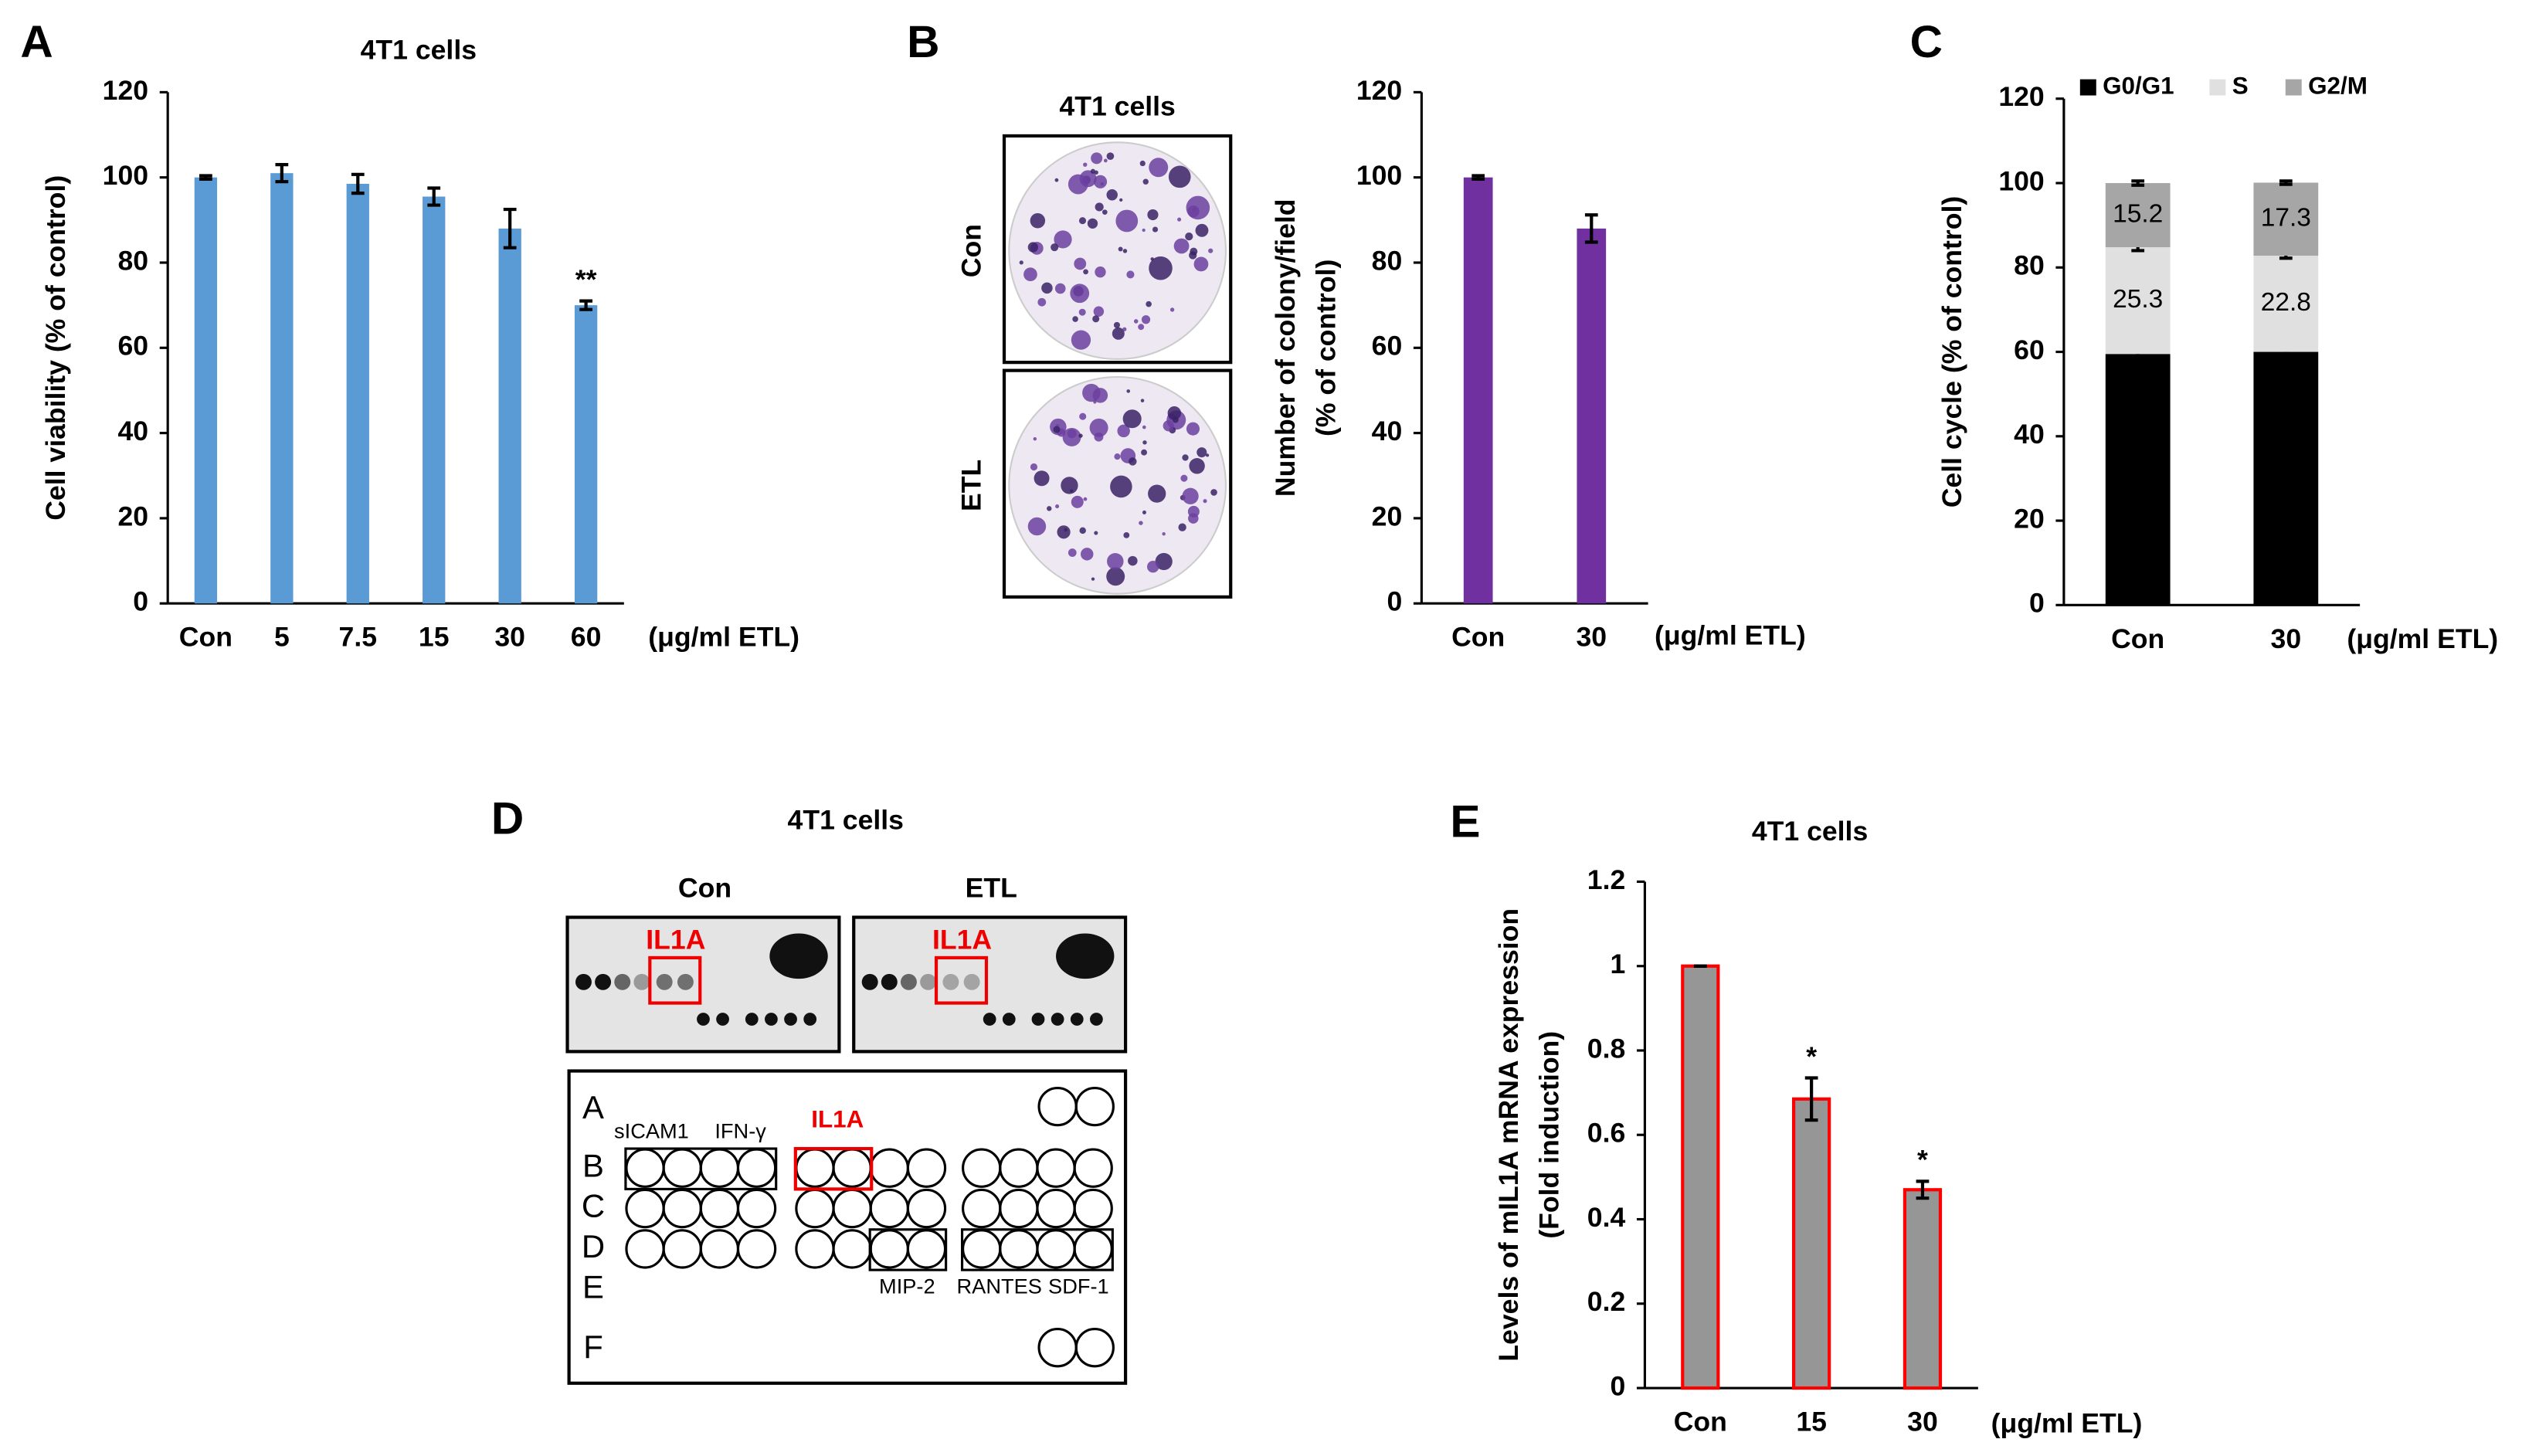 Image resolution: width=2539 pixels, height=1456 pixels. I want to click on chart-title: 4T1 cells, so click(1810, 831).